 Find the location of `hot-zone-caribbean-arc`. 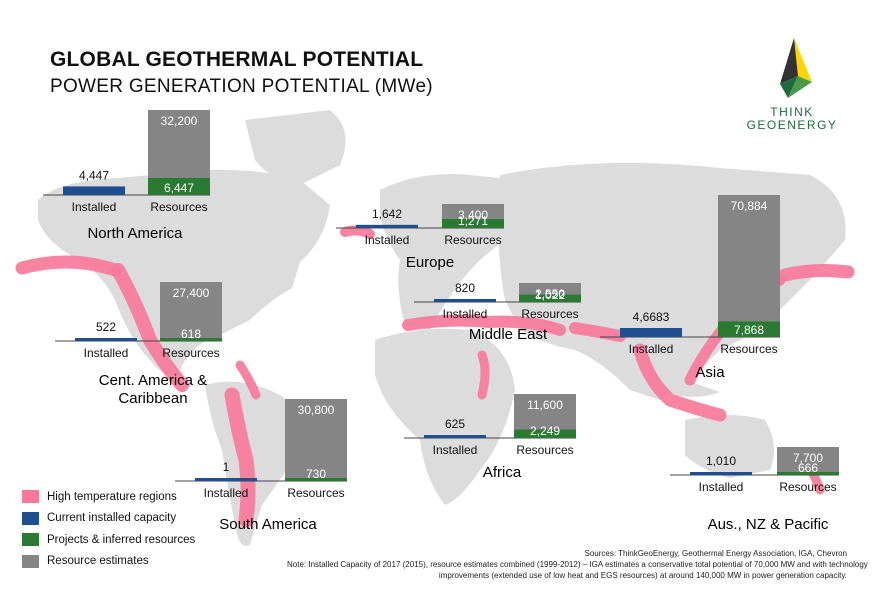

hot-zone-caribbean-arc is located at coordinates (248, 380).